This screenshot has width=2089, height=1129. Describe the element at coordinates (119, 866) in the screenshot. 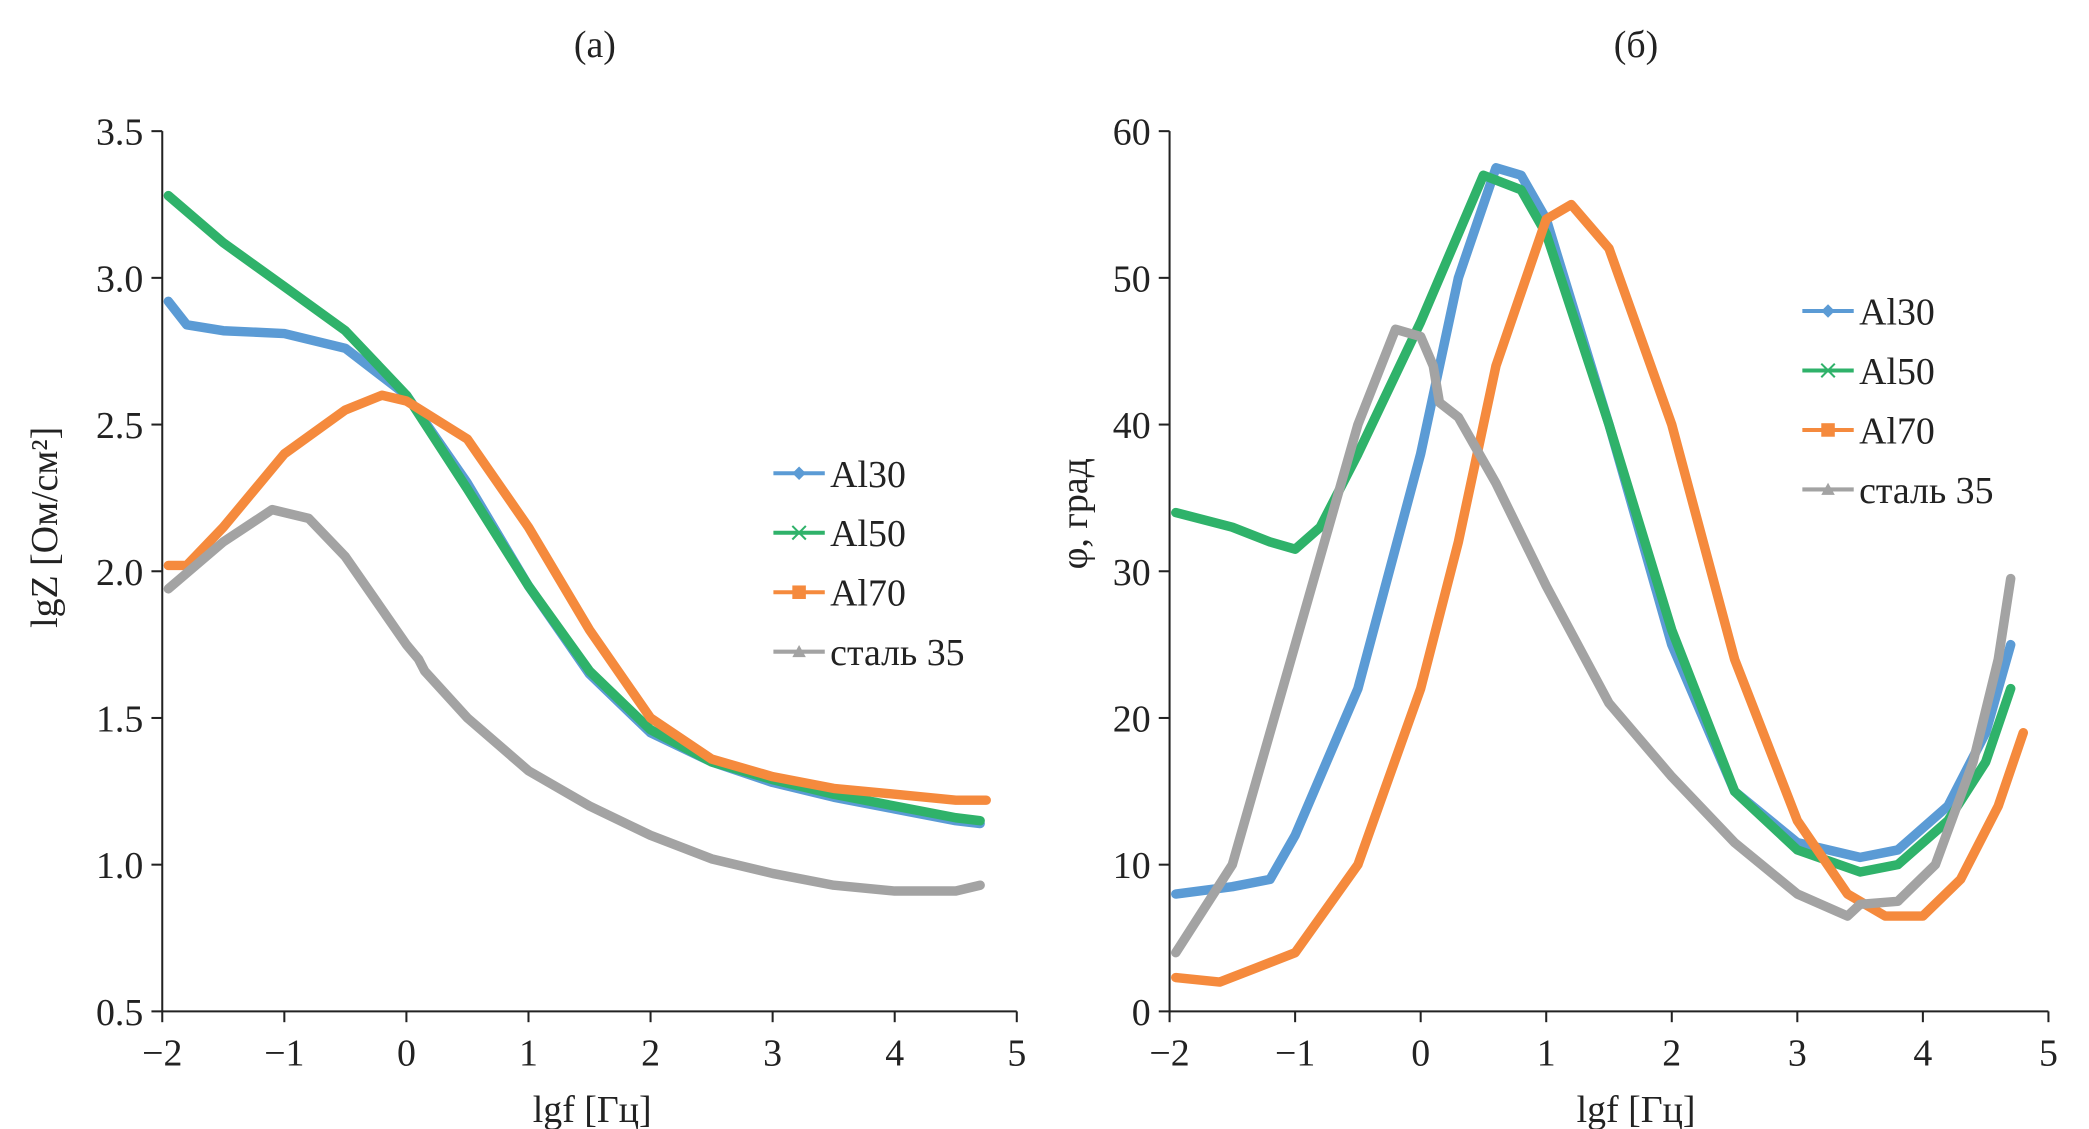

I see `y-tick-label: 1.0` at that location.